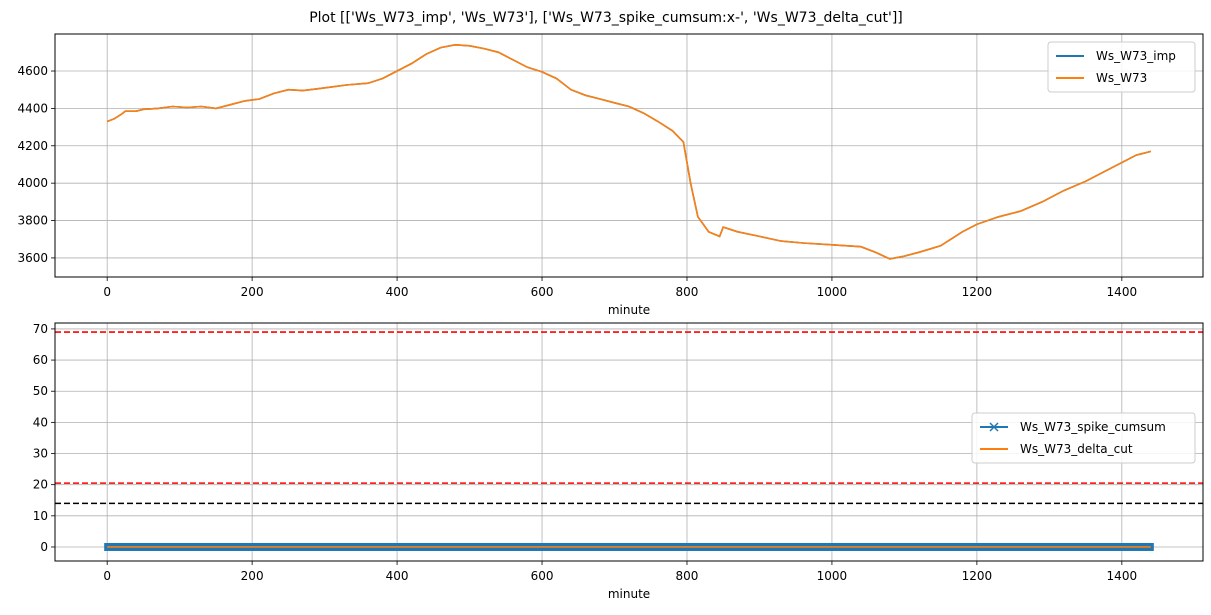 This screenshot has width=1211, height=615. Describe the element at coordinates (994, 427) in the screenshot. I see `legend-marker-x-icon` at that location.